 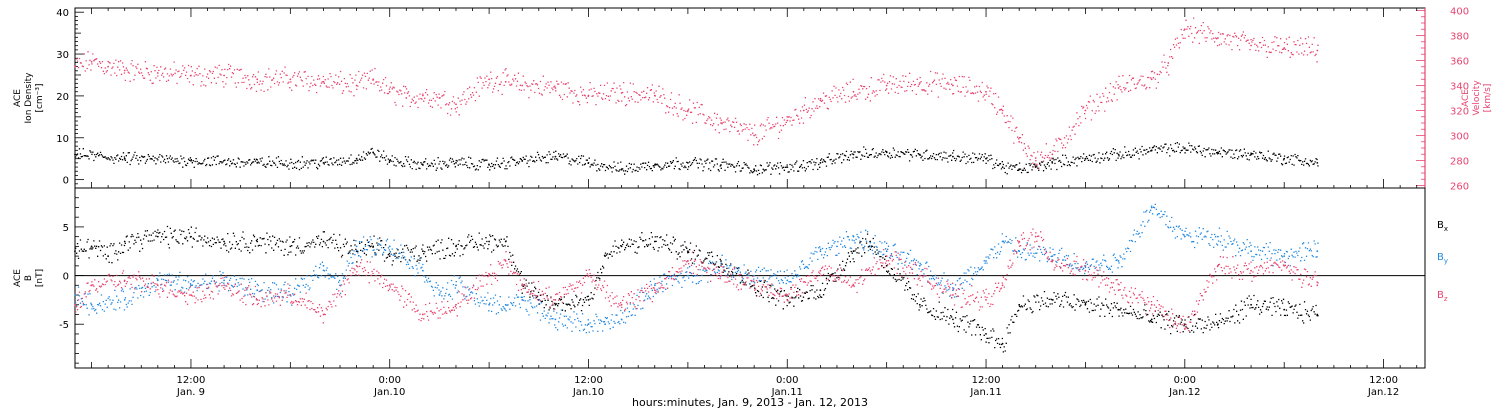 What do you see at coordinates (697, 159) in the screenshot?
I see `density-series-points` at bounding box center [697, 159].